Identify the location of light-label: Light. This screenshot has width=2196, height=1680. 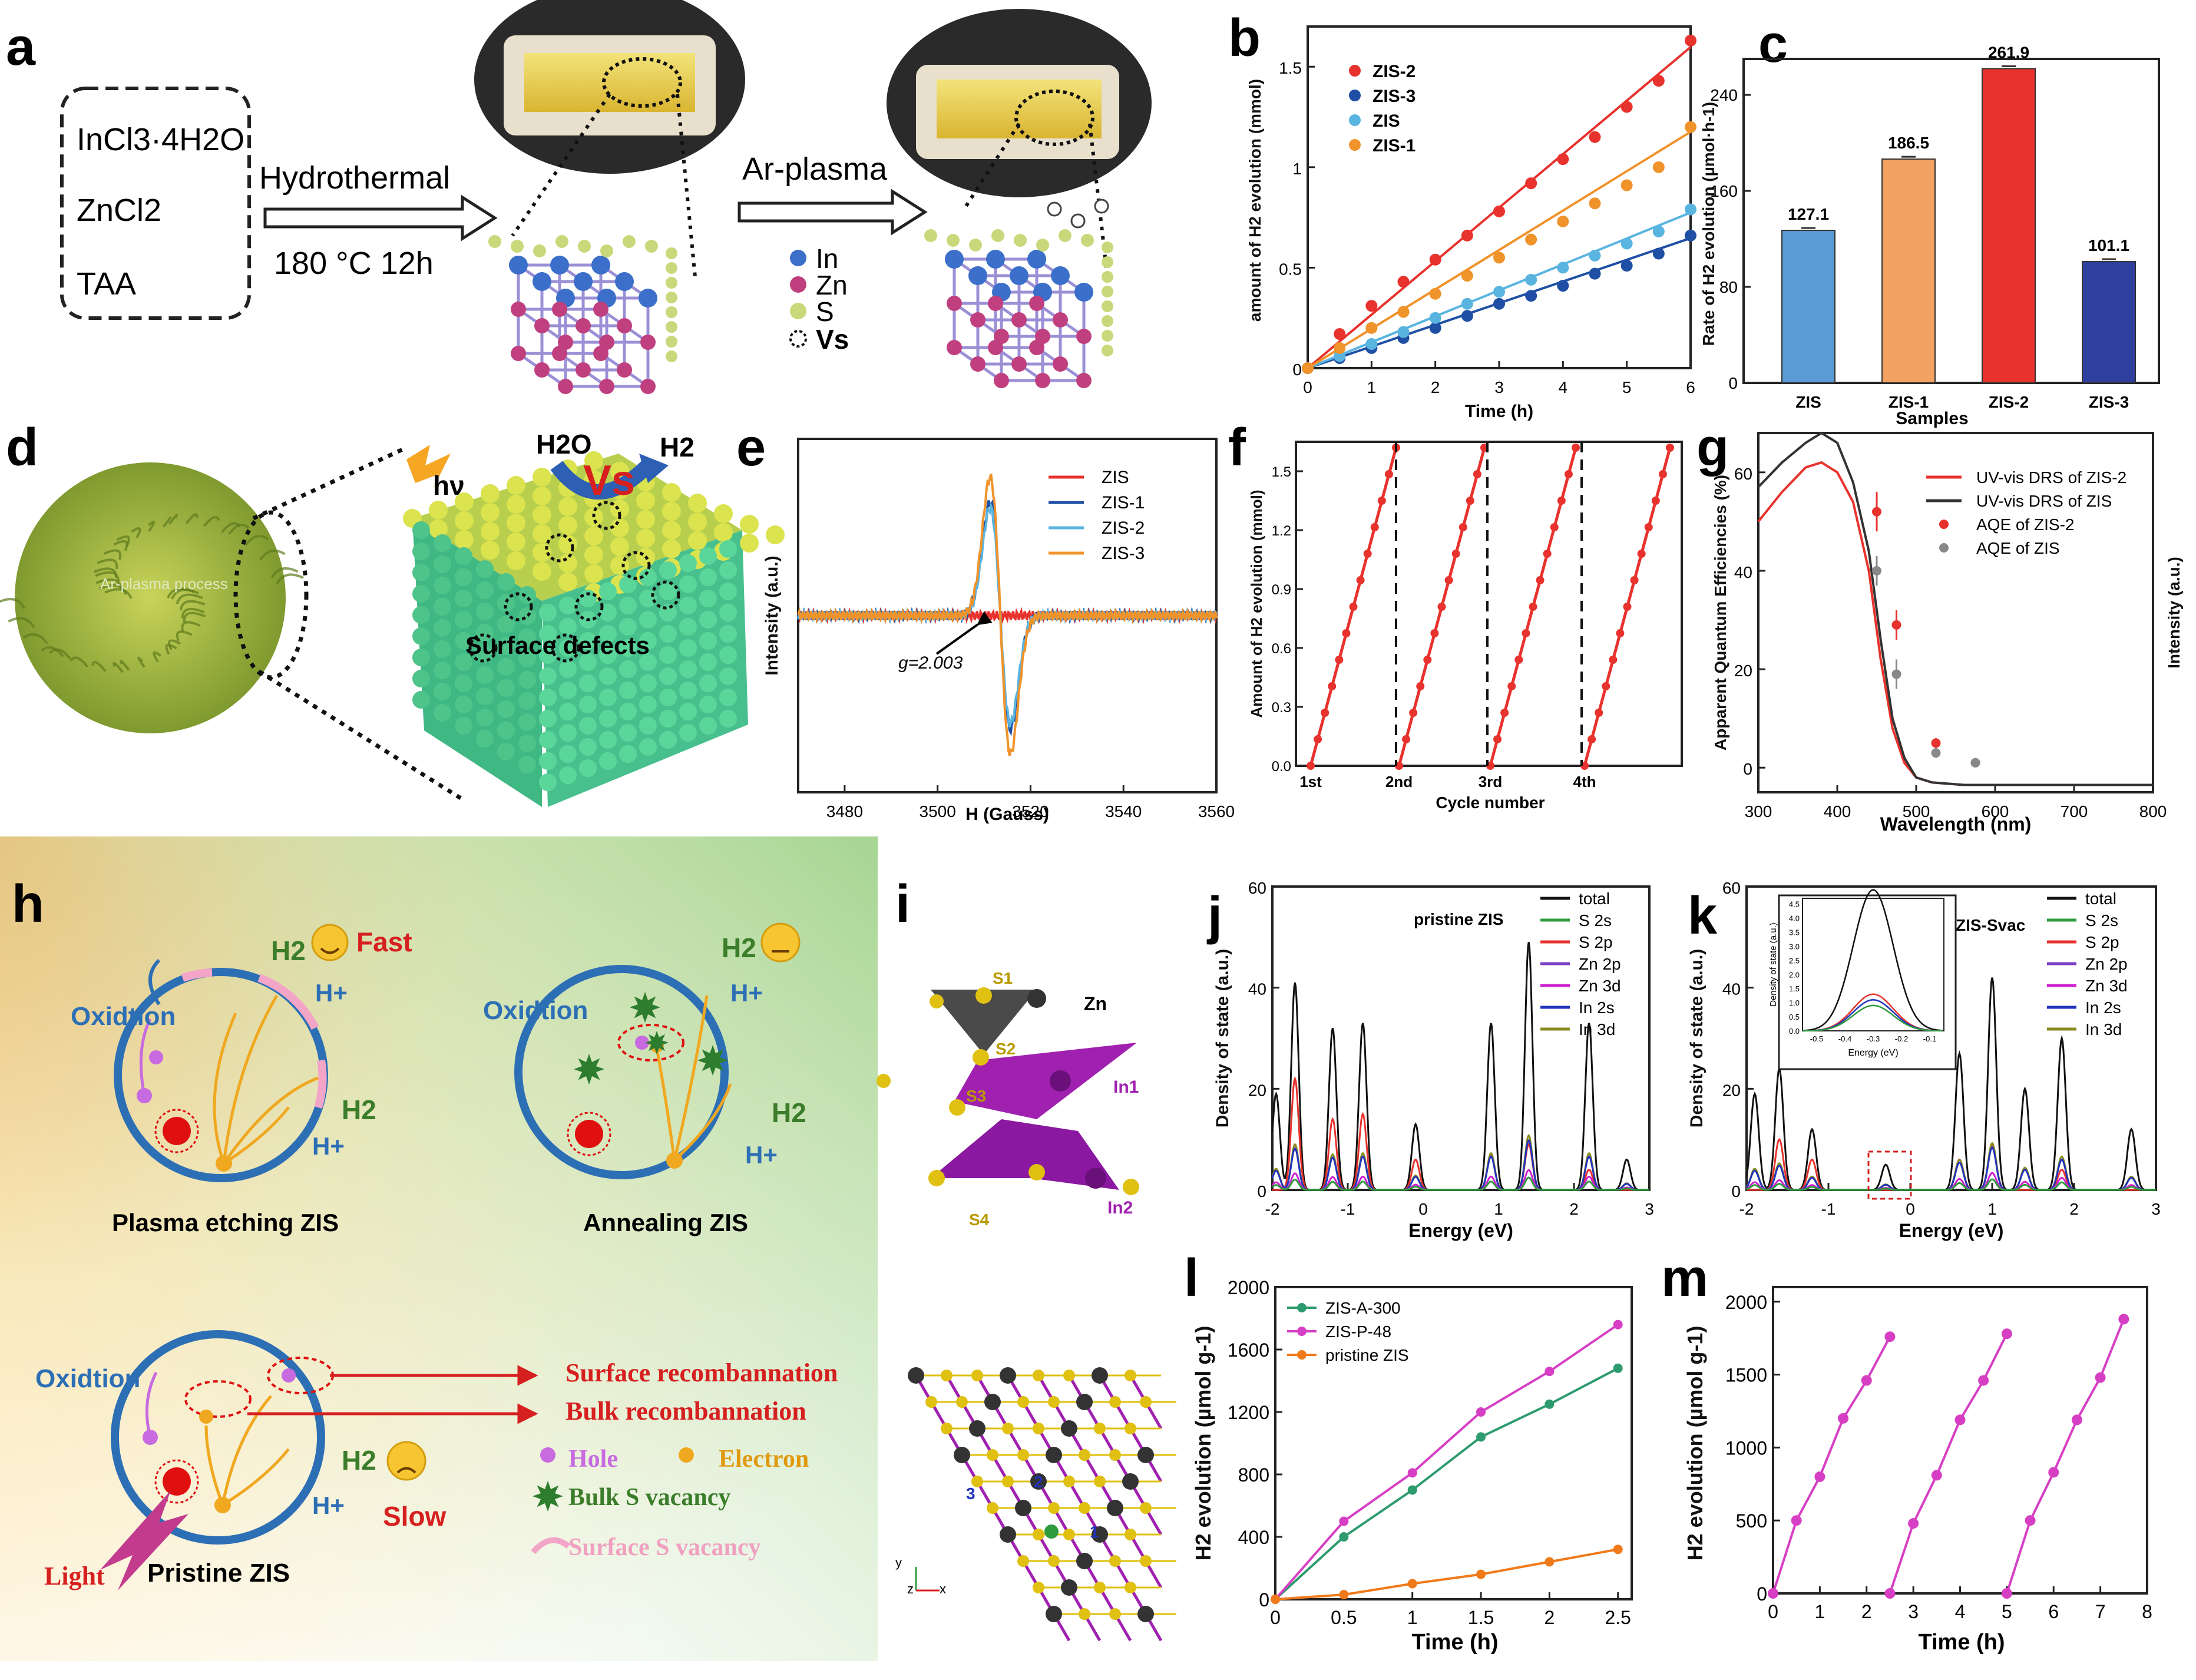
(74, 1576).